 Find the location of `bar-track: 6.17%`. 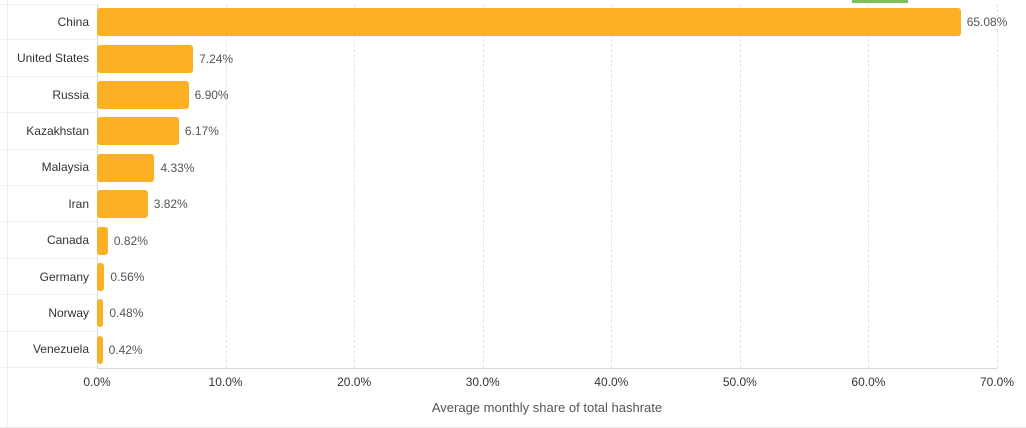

bar-track: 6.17% is located at coordinates (561, 131).